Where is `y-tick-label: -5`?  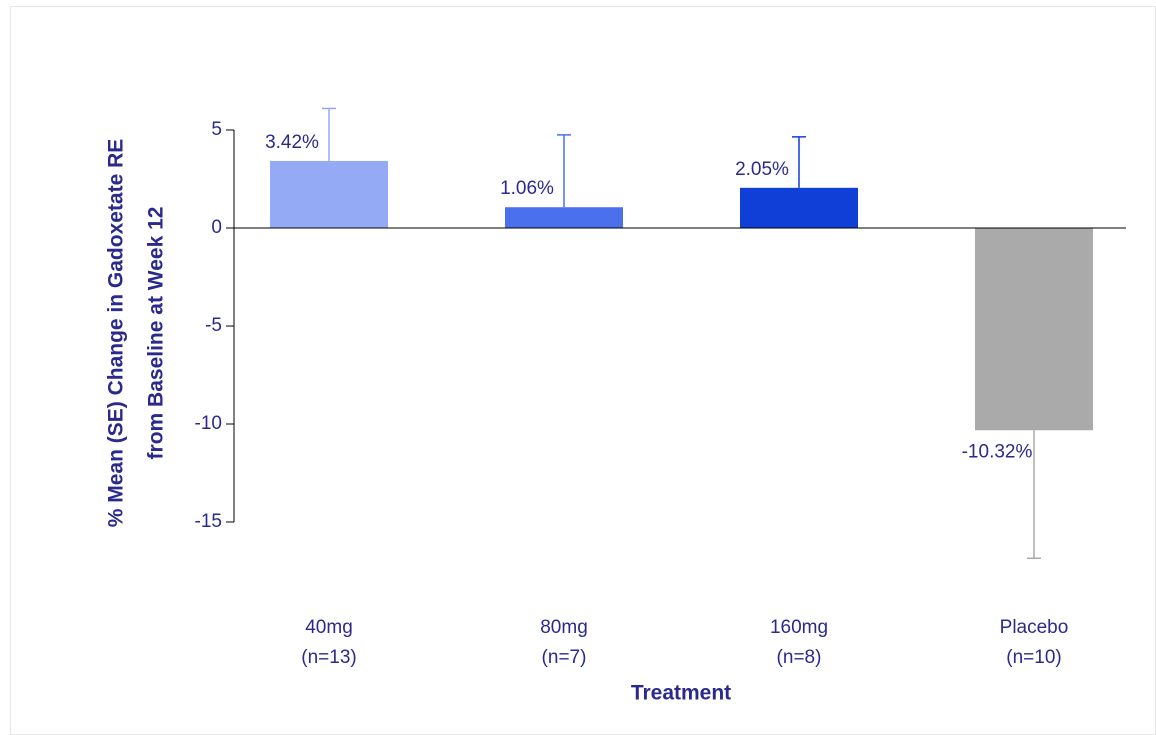
y-tick-label: -5 is located at coordinates (213, 325).